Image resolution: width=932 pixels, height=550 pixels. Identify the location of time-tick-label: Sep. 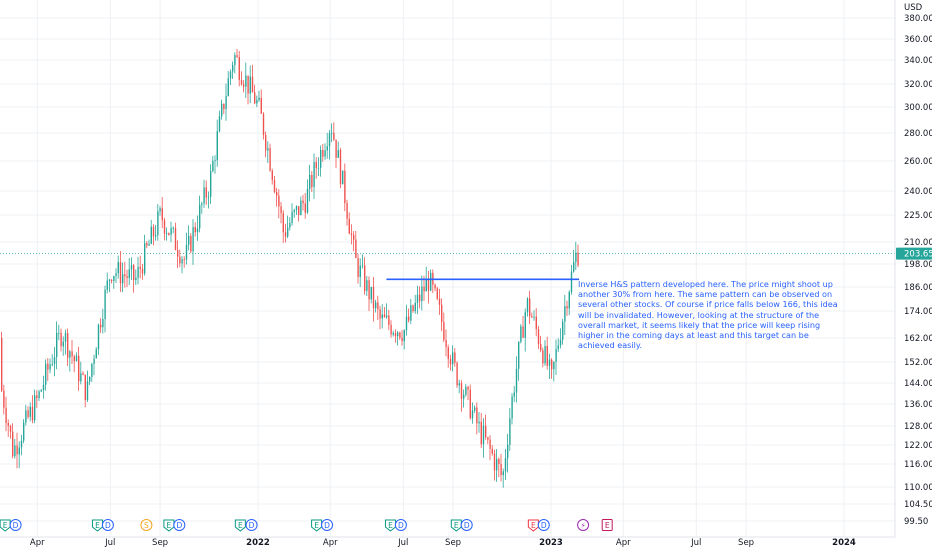
(160, 543).